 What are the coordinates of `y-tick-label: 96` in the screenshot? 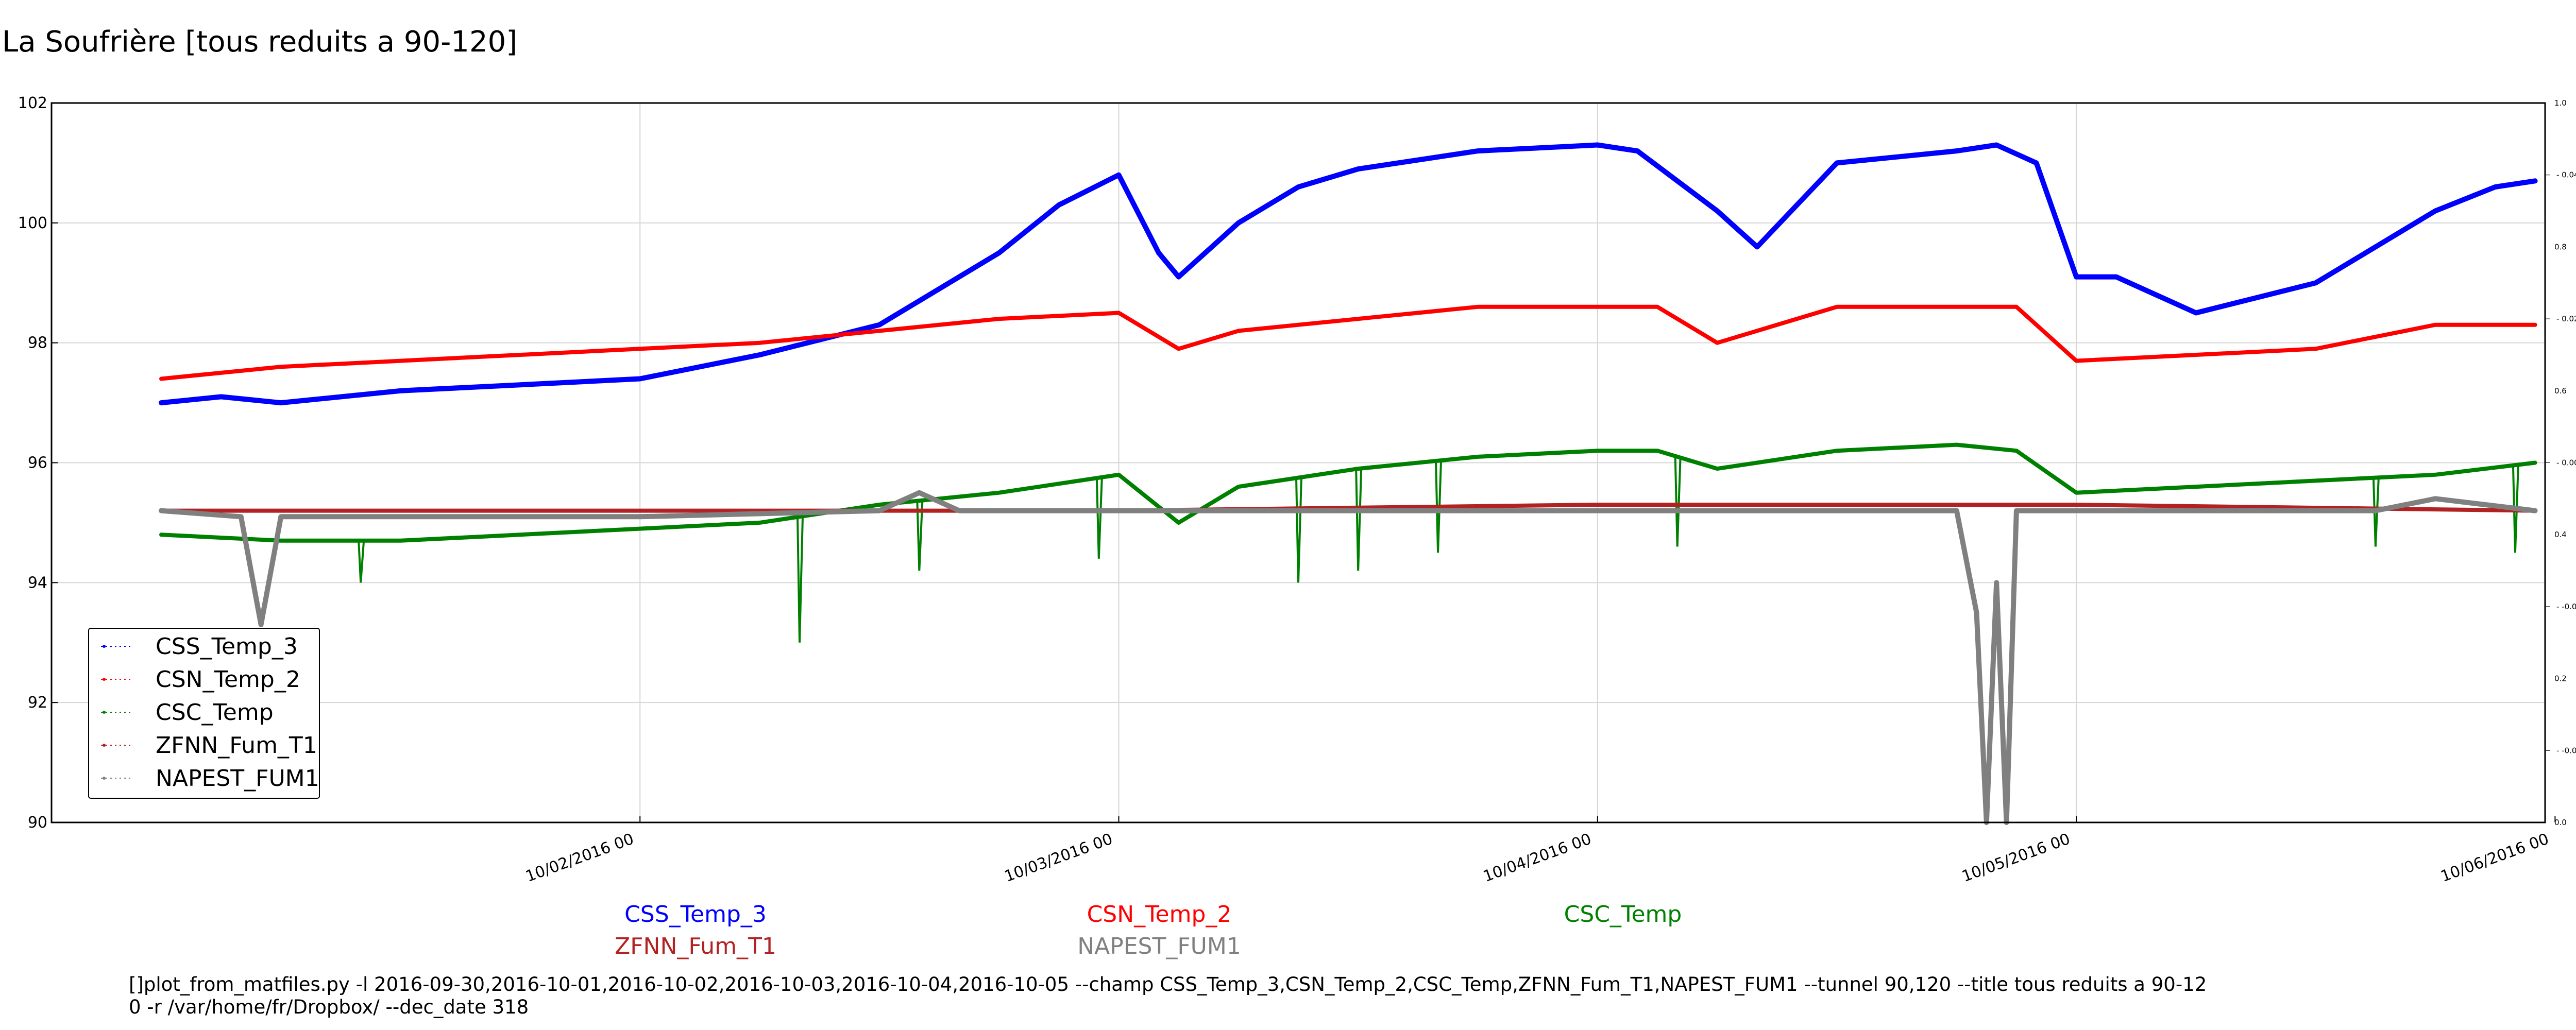 It's located at (37, 463).